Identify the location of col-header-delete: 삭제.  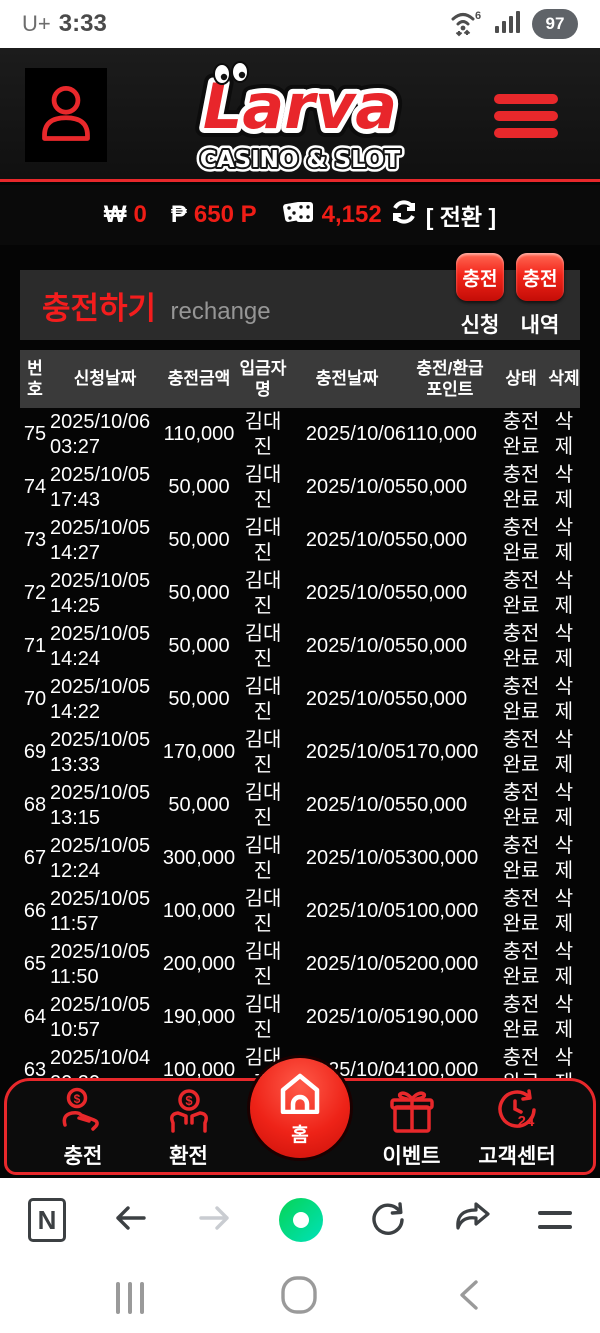
(564, 379).